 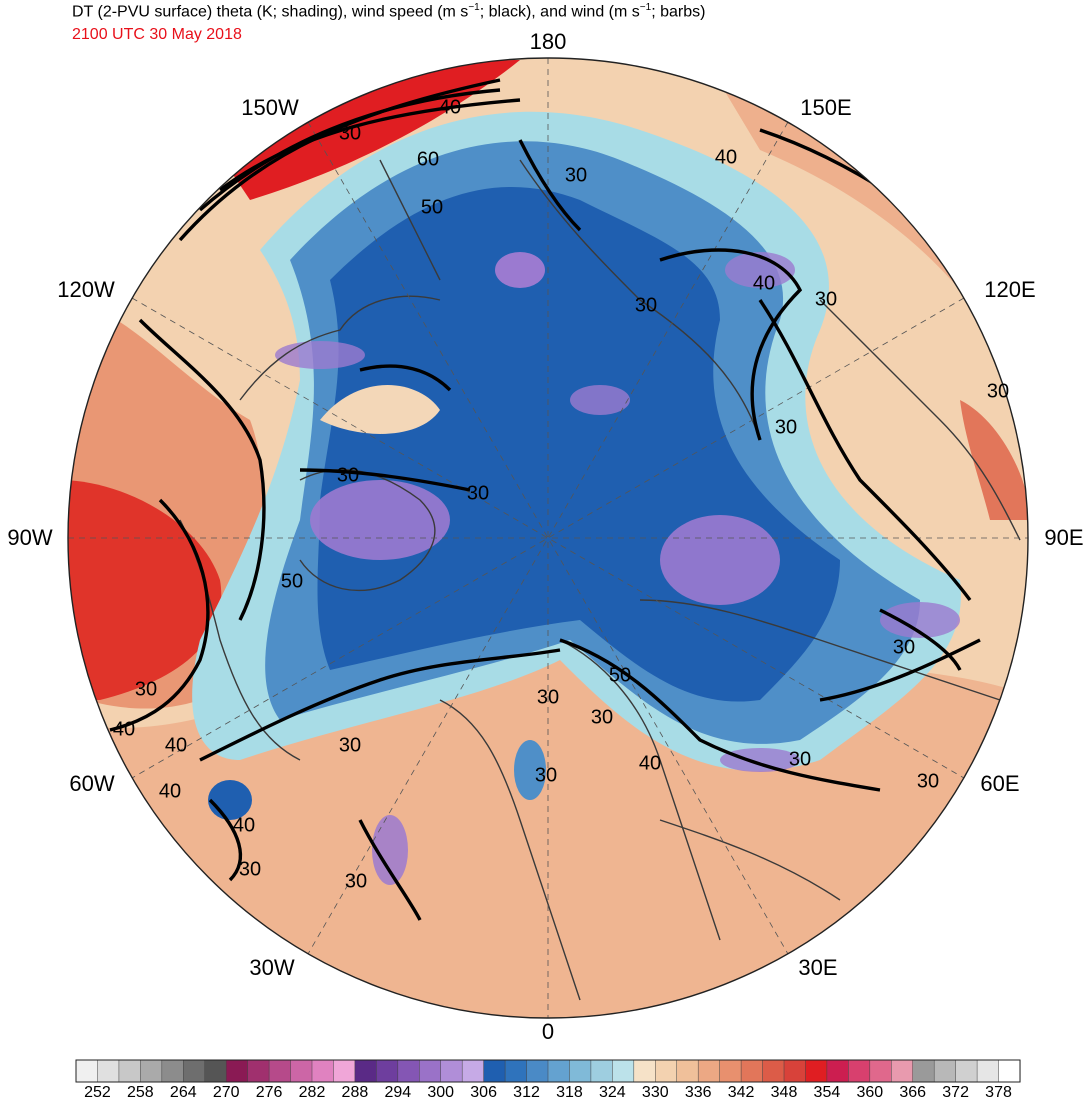 What do you see at coordinates (483, 1092) in the screenshot?
I see `colorbar-tick-label: 306` at bounding box center [483, 1092].